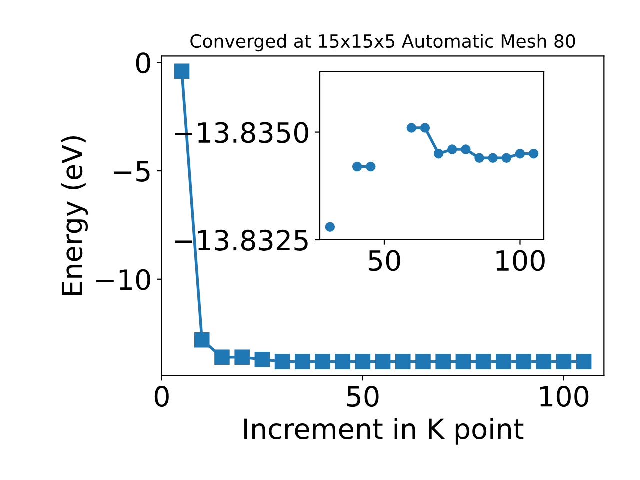  Describe the element at coordinates (143, 63) in the screenshot. I see `y-tick-label: 0` at that location.